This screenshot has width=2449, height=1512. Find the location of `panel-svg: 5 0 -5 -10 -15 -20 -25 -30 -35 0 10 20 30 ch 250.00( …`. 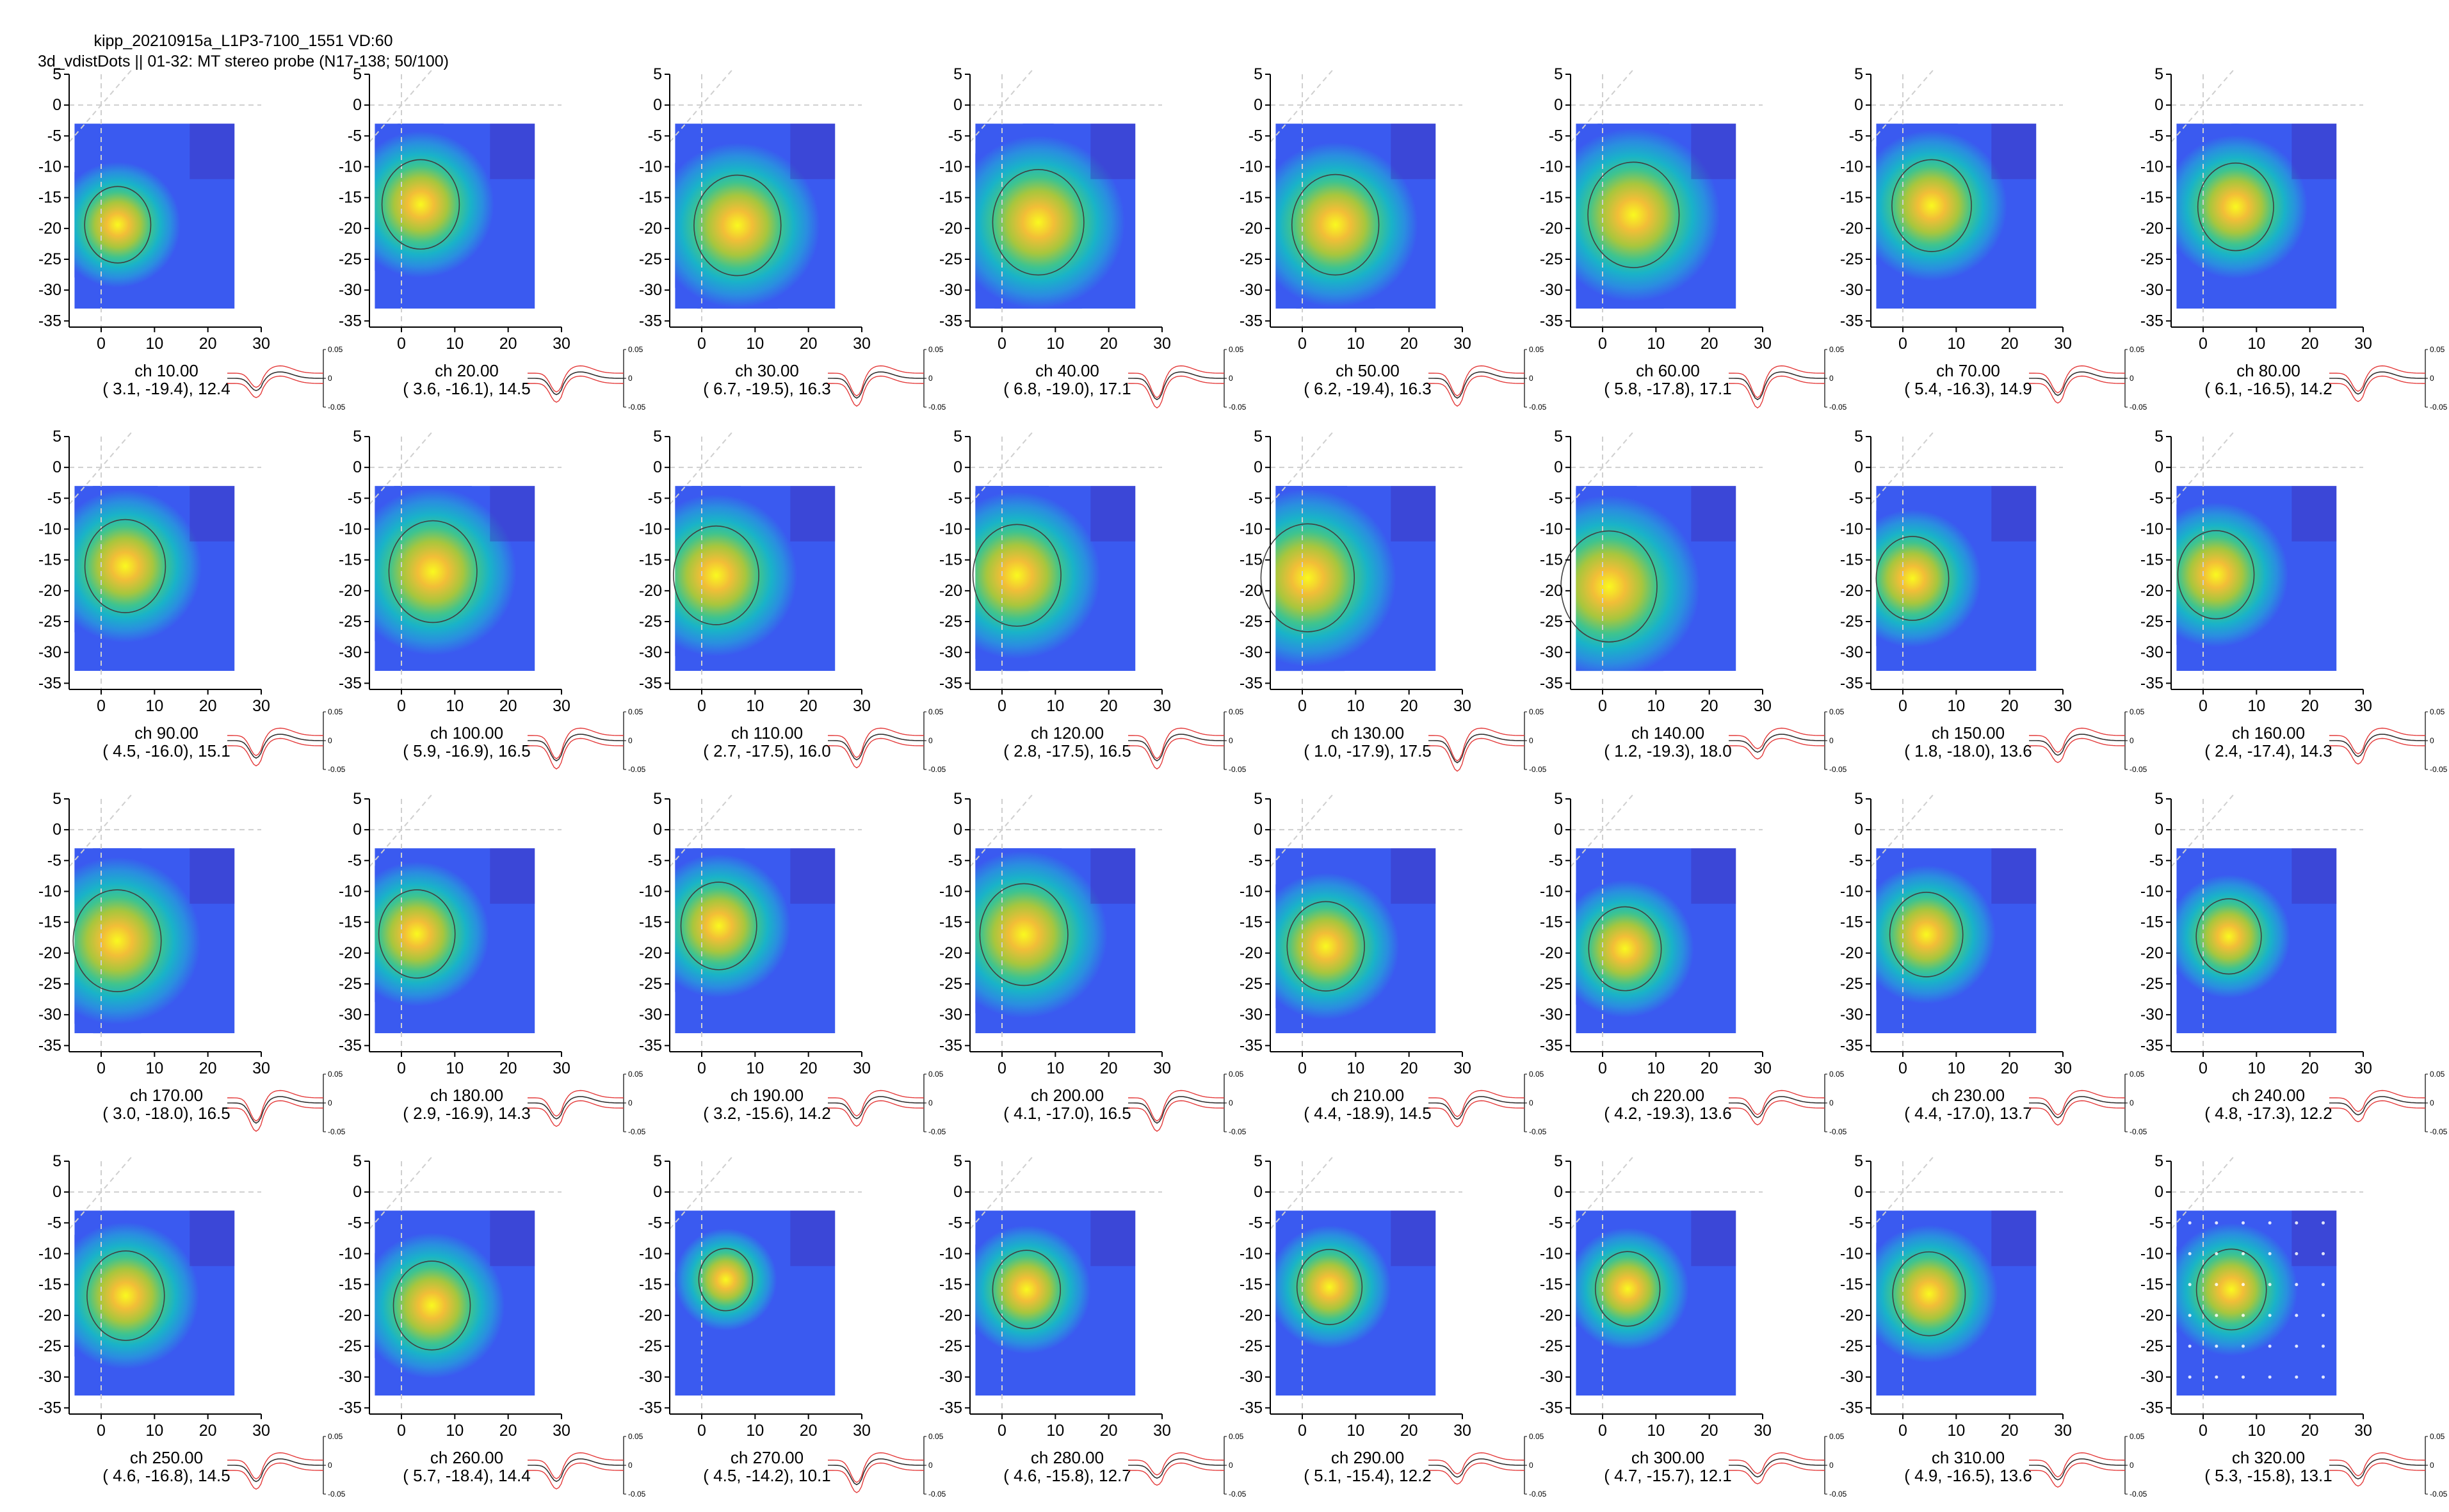

panel-svg: 5 0 -5 -10 -15 -20 -25 -30 -35 0 10 20 30 ch 250.00( … is located at coordinates (192, 1325).